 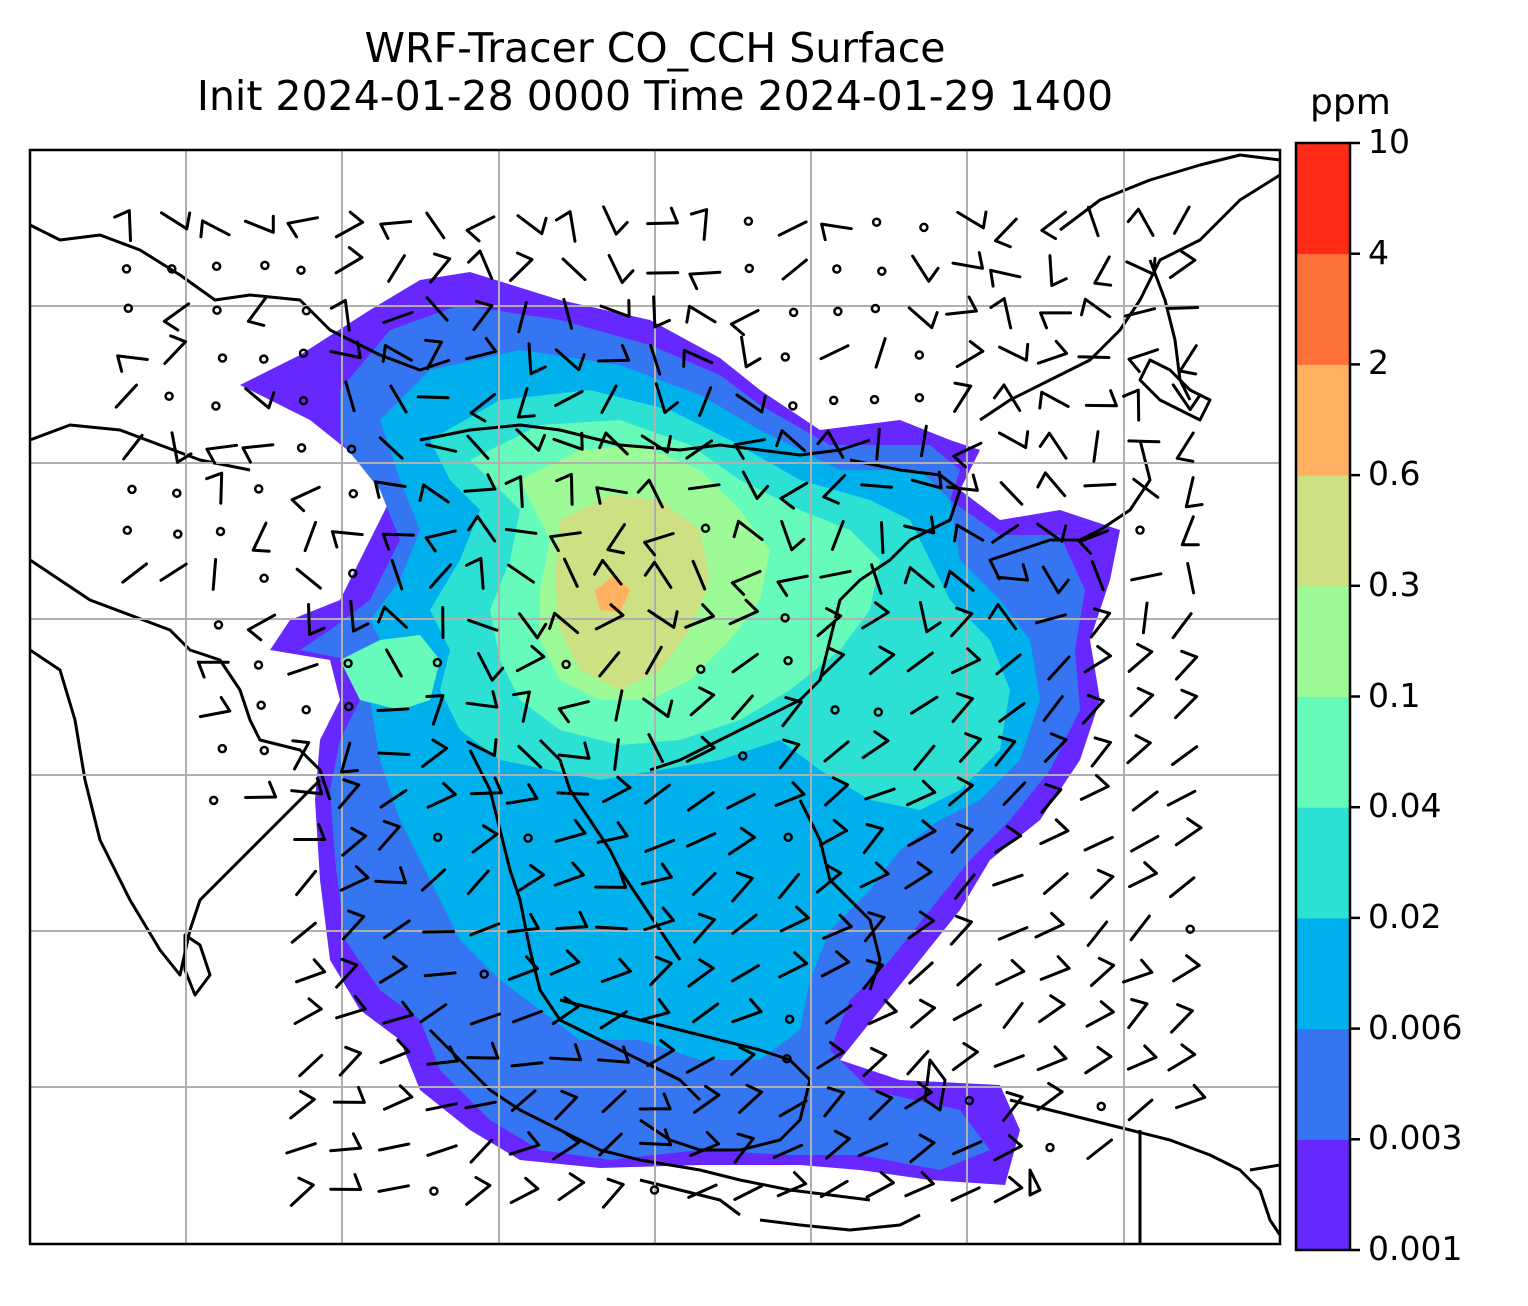 I want to click on colorbar-tick-label: 0.003, so click(x=1415, y=1138).